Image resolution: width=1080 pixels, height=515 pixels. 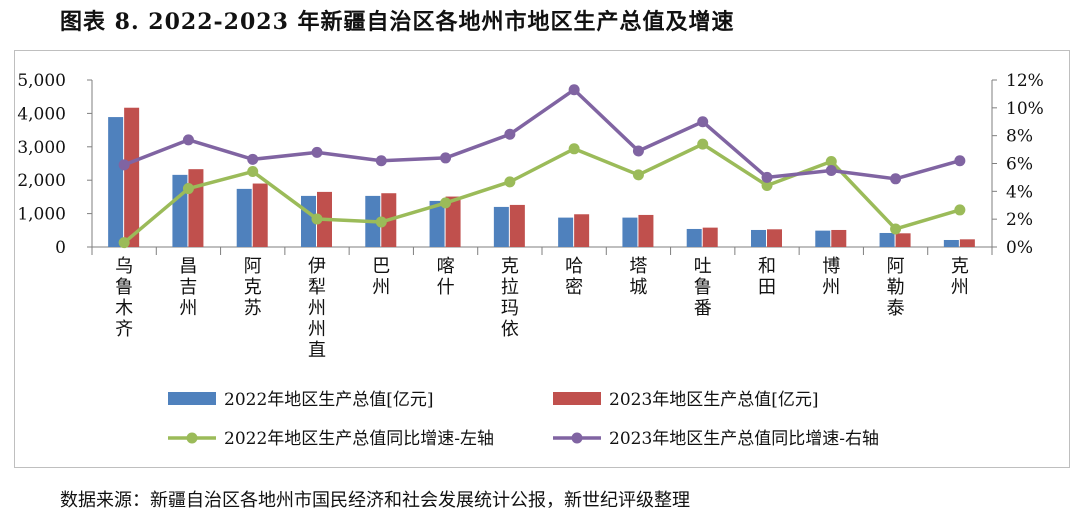 I want to click on right-tick-label: 2%, so click(x=1019, y=220).